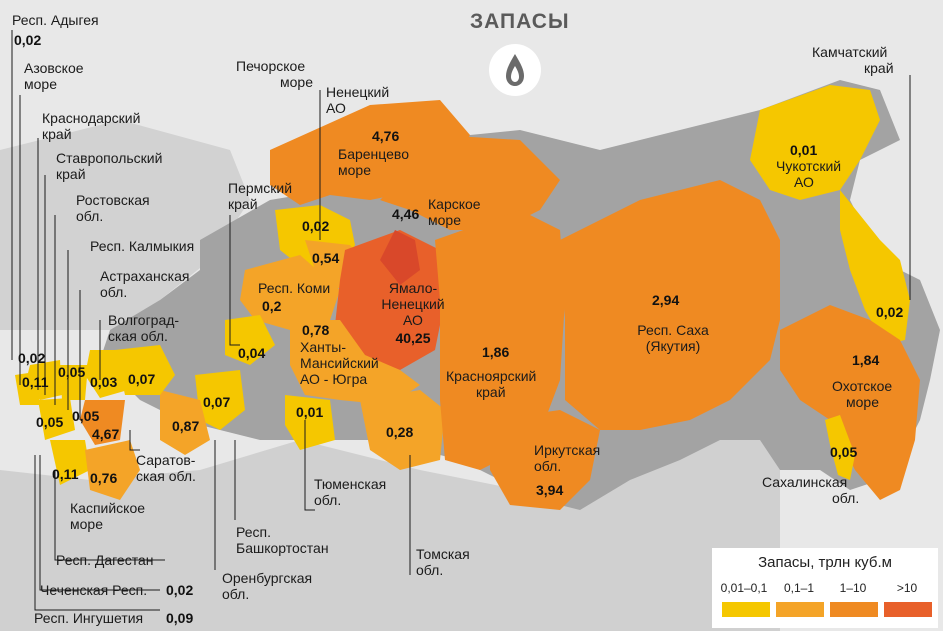 This screenshot has height=631, width=943. I want to click on label-okhotsk-2: море, so click(862, 402).